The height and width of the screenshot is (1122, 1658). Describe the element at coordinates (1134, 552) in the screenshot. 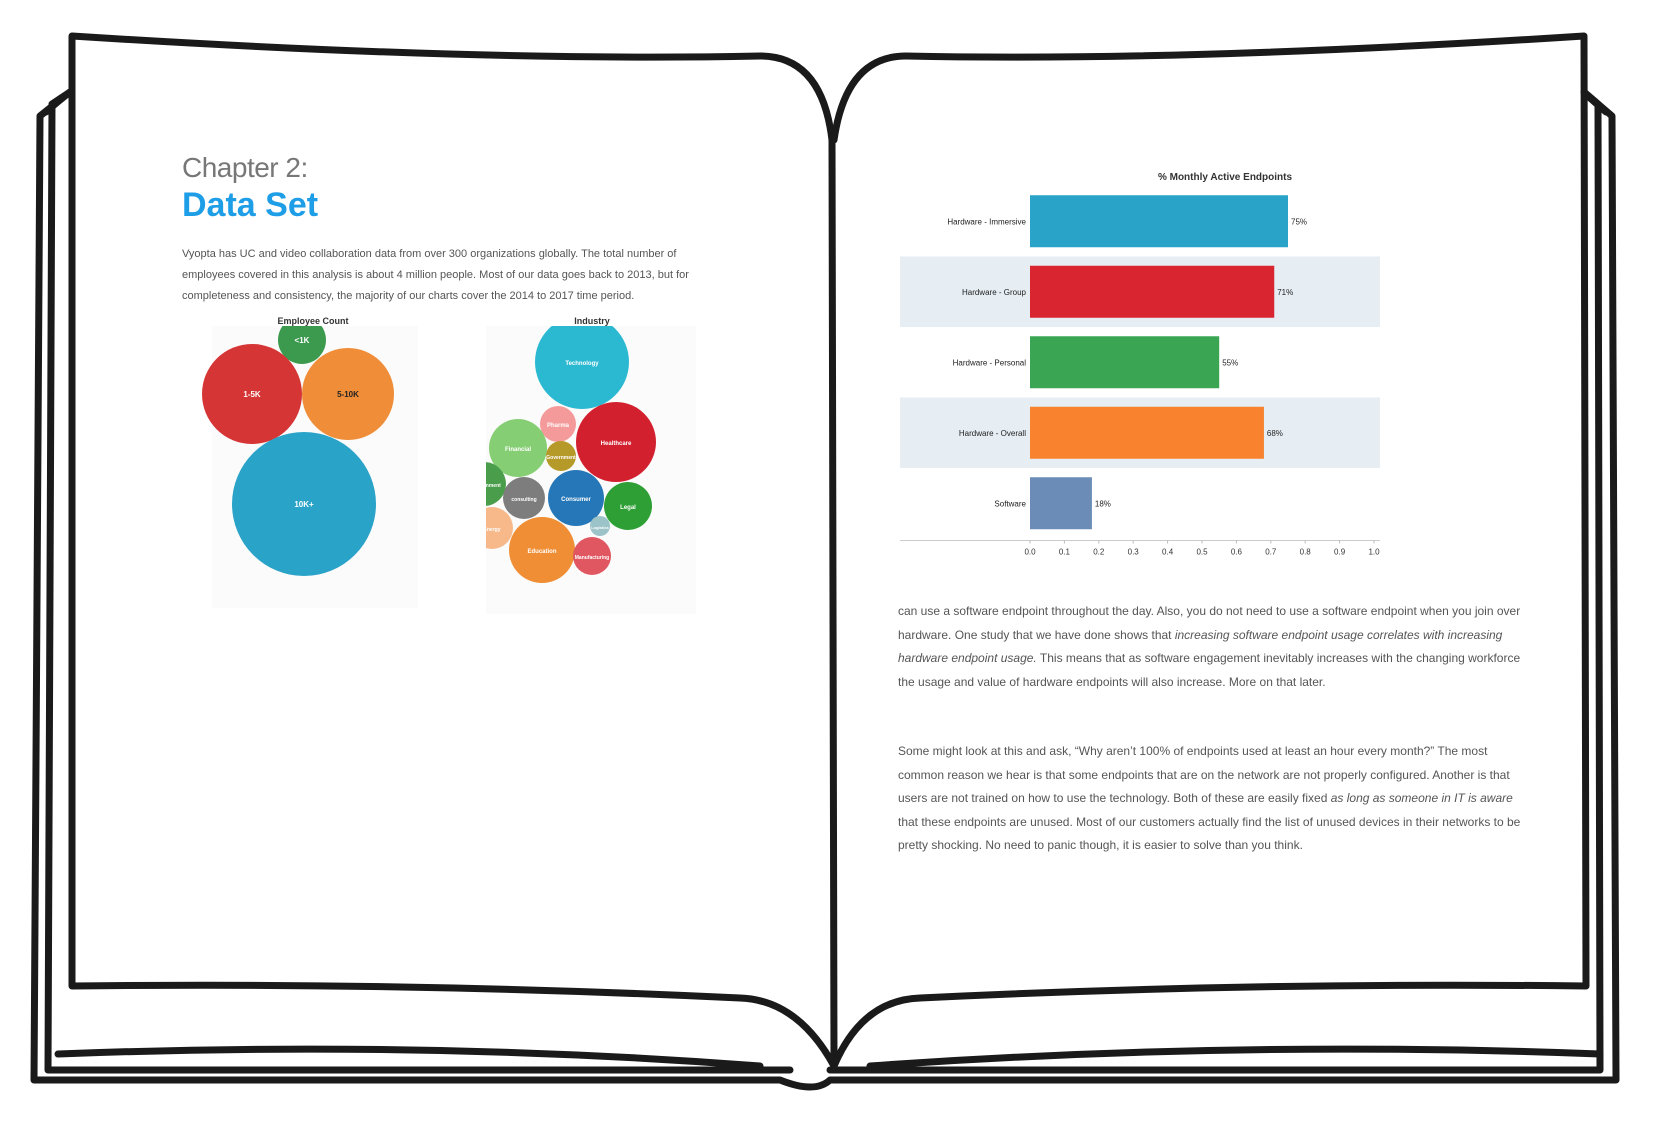

I see `x-tick-label: 0.3` at that location.